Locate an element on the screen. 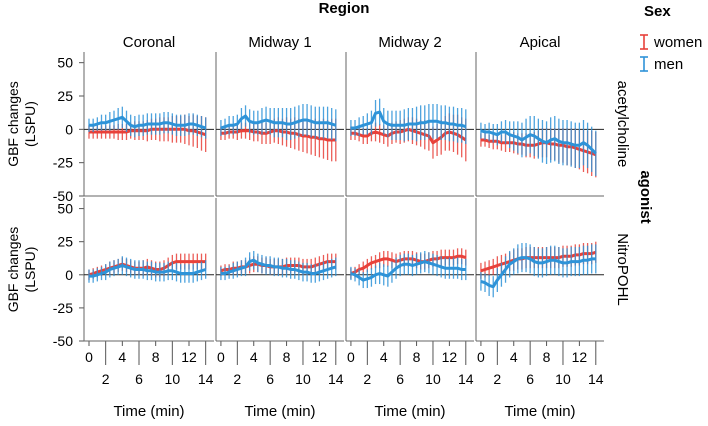 The image size is (708, 426). region-title: Region is located at coordinates (344, 8).